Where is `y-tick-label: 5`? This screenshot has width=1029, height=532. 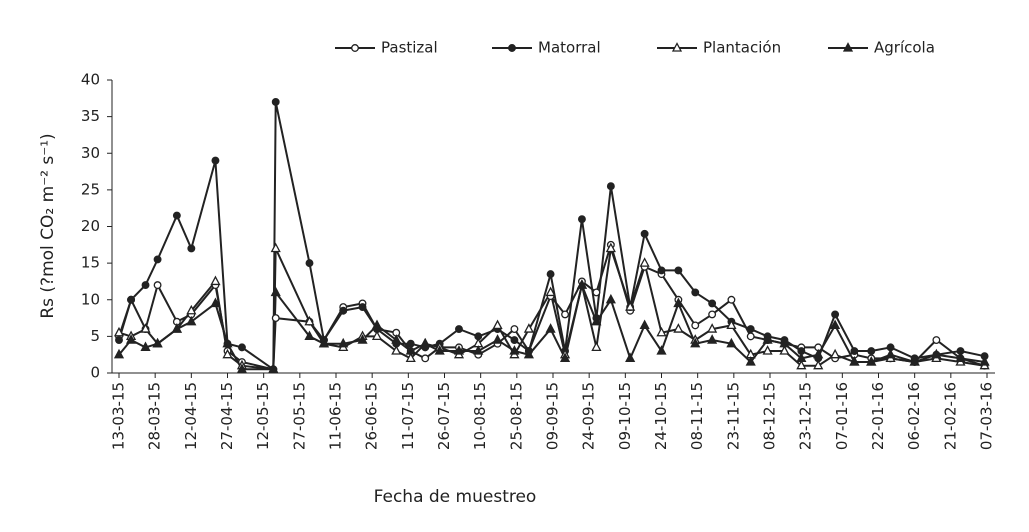 y-tick-label: 5 is located at coordinates (95, 336).